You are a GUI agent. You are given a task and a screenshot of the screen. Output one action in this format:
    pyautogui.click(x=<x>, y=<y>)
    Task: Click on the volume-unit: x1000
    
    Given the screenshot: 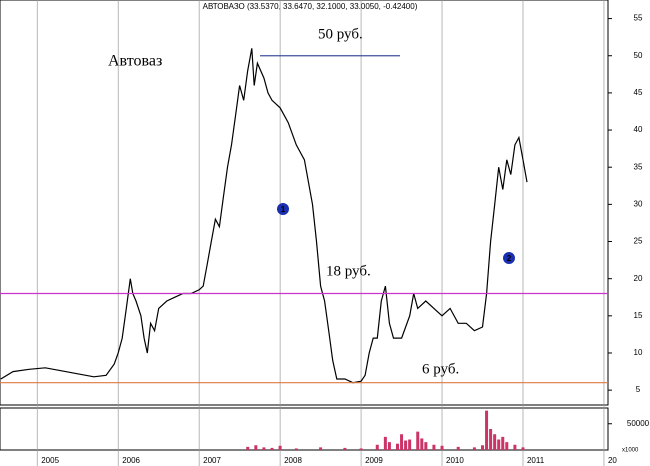 What is the action you would take?
    pyautogui.click(x=630, y=451)
    